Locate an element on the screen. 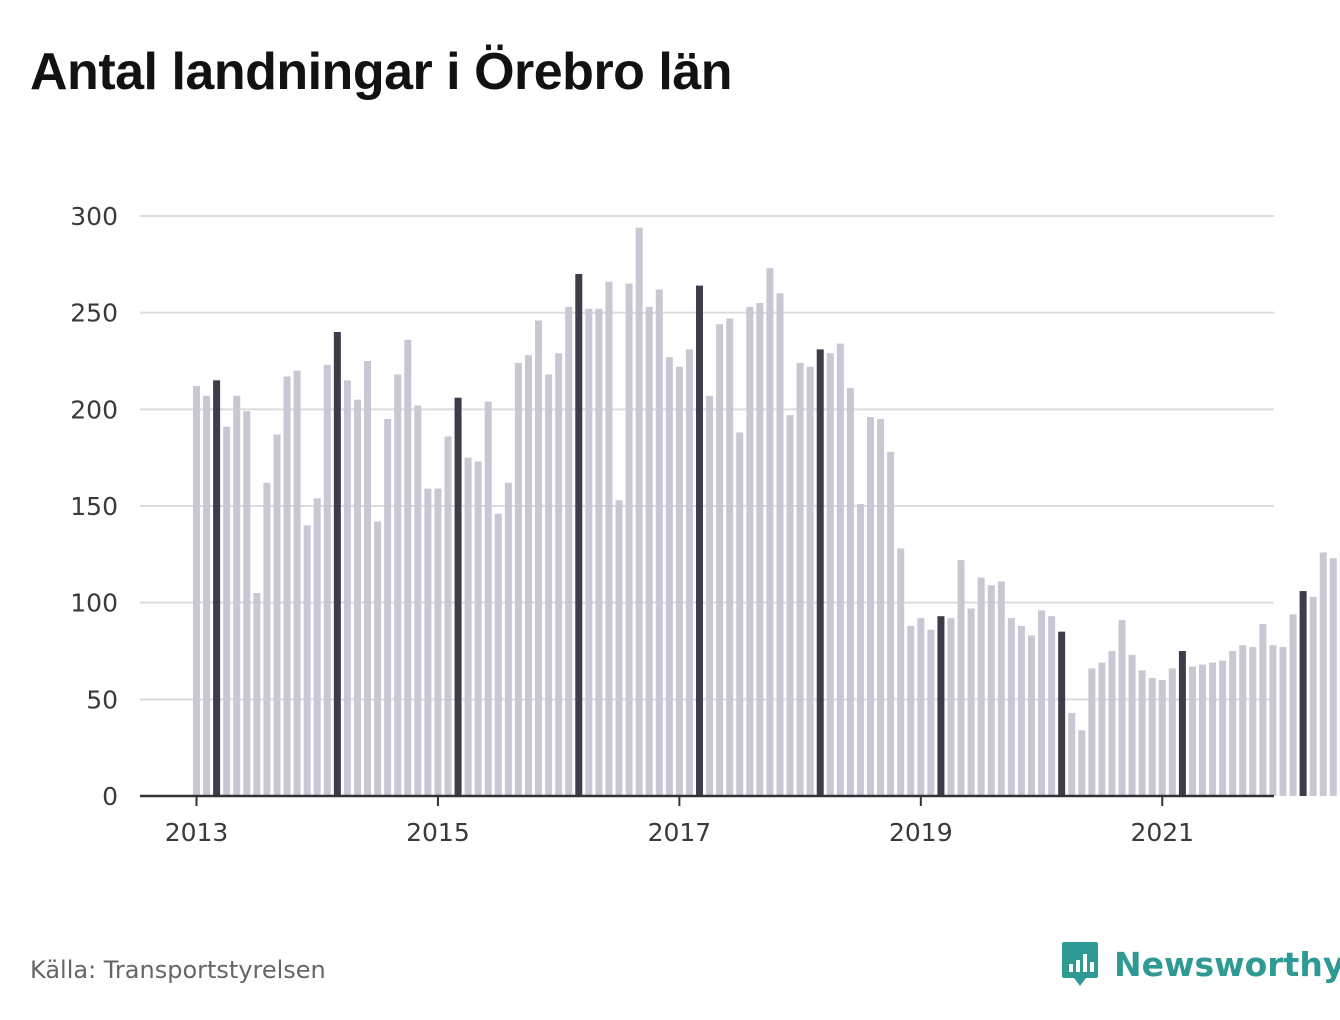 This screenshot has height=1020, width=1340. x-tick-label-2015: 2015 is located at coordinates (438, 832).